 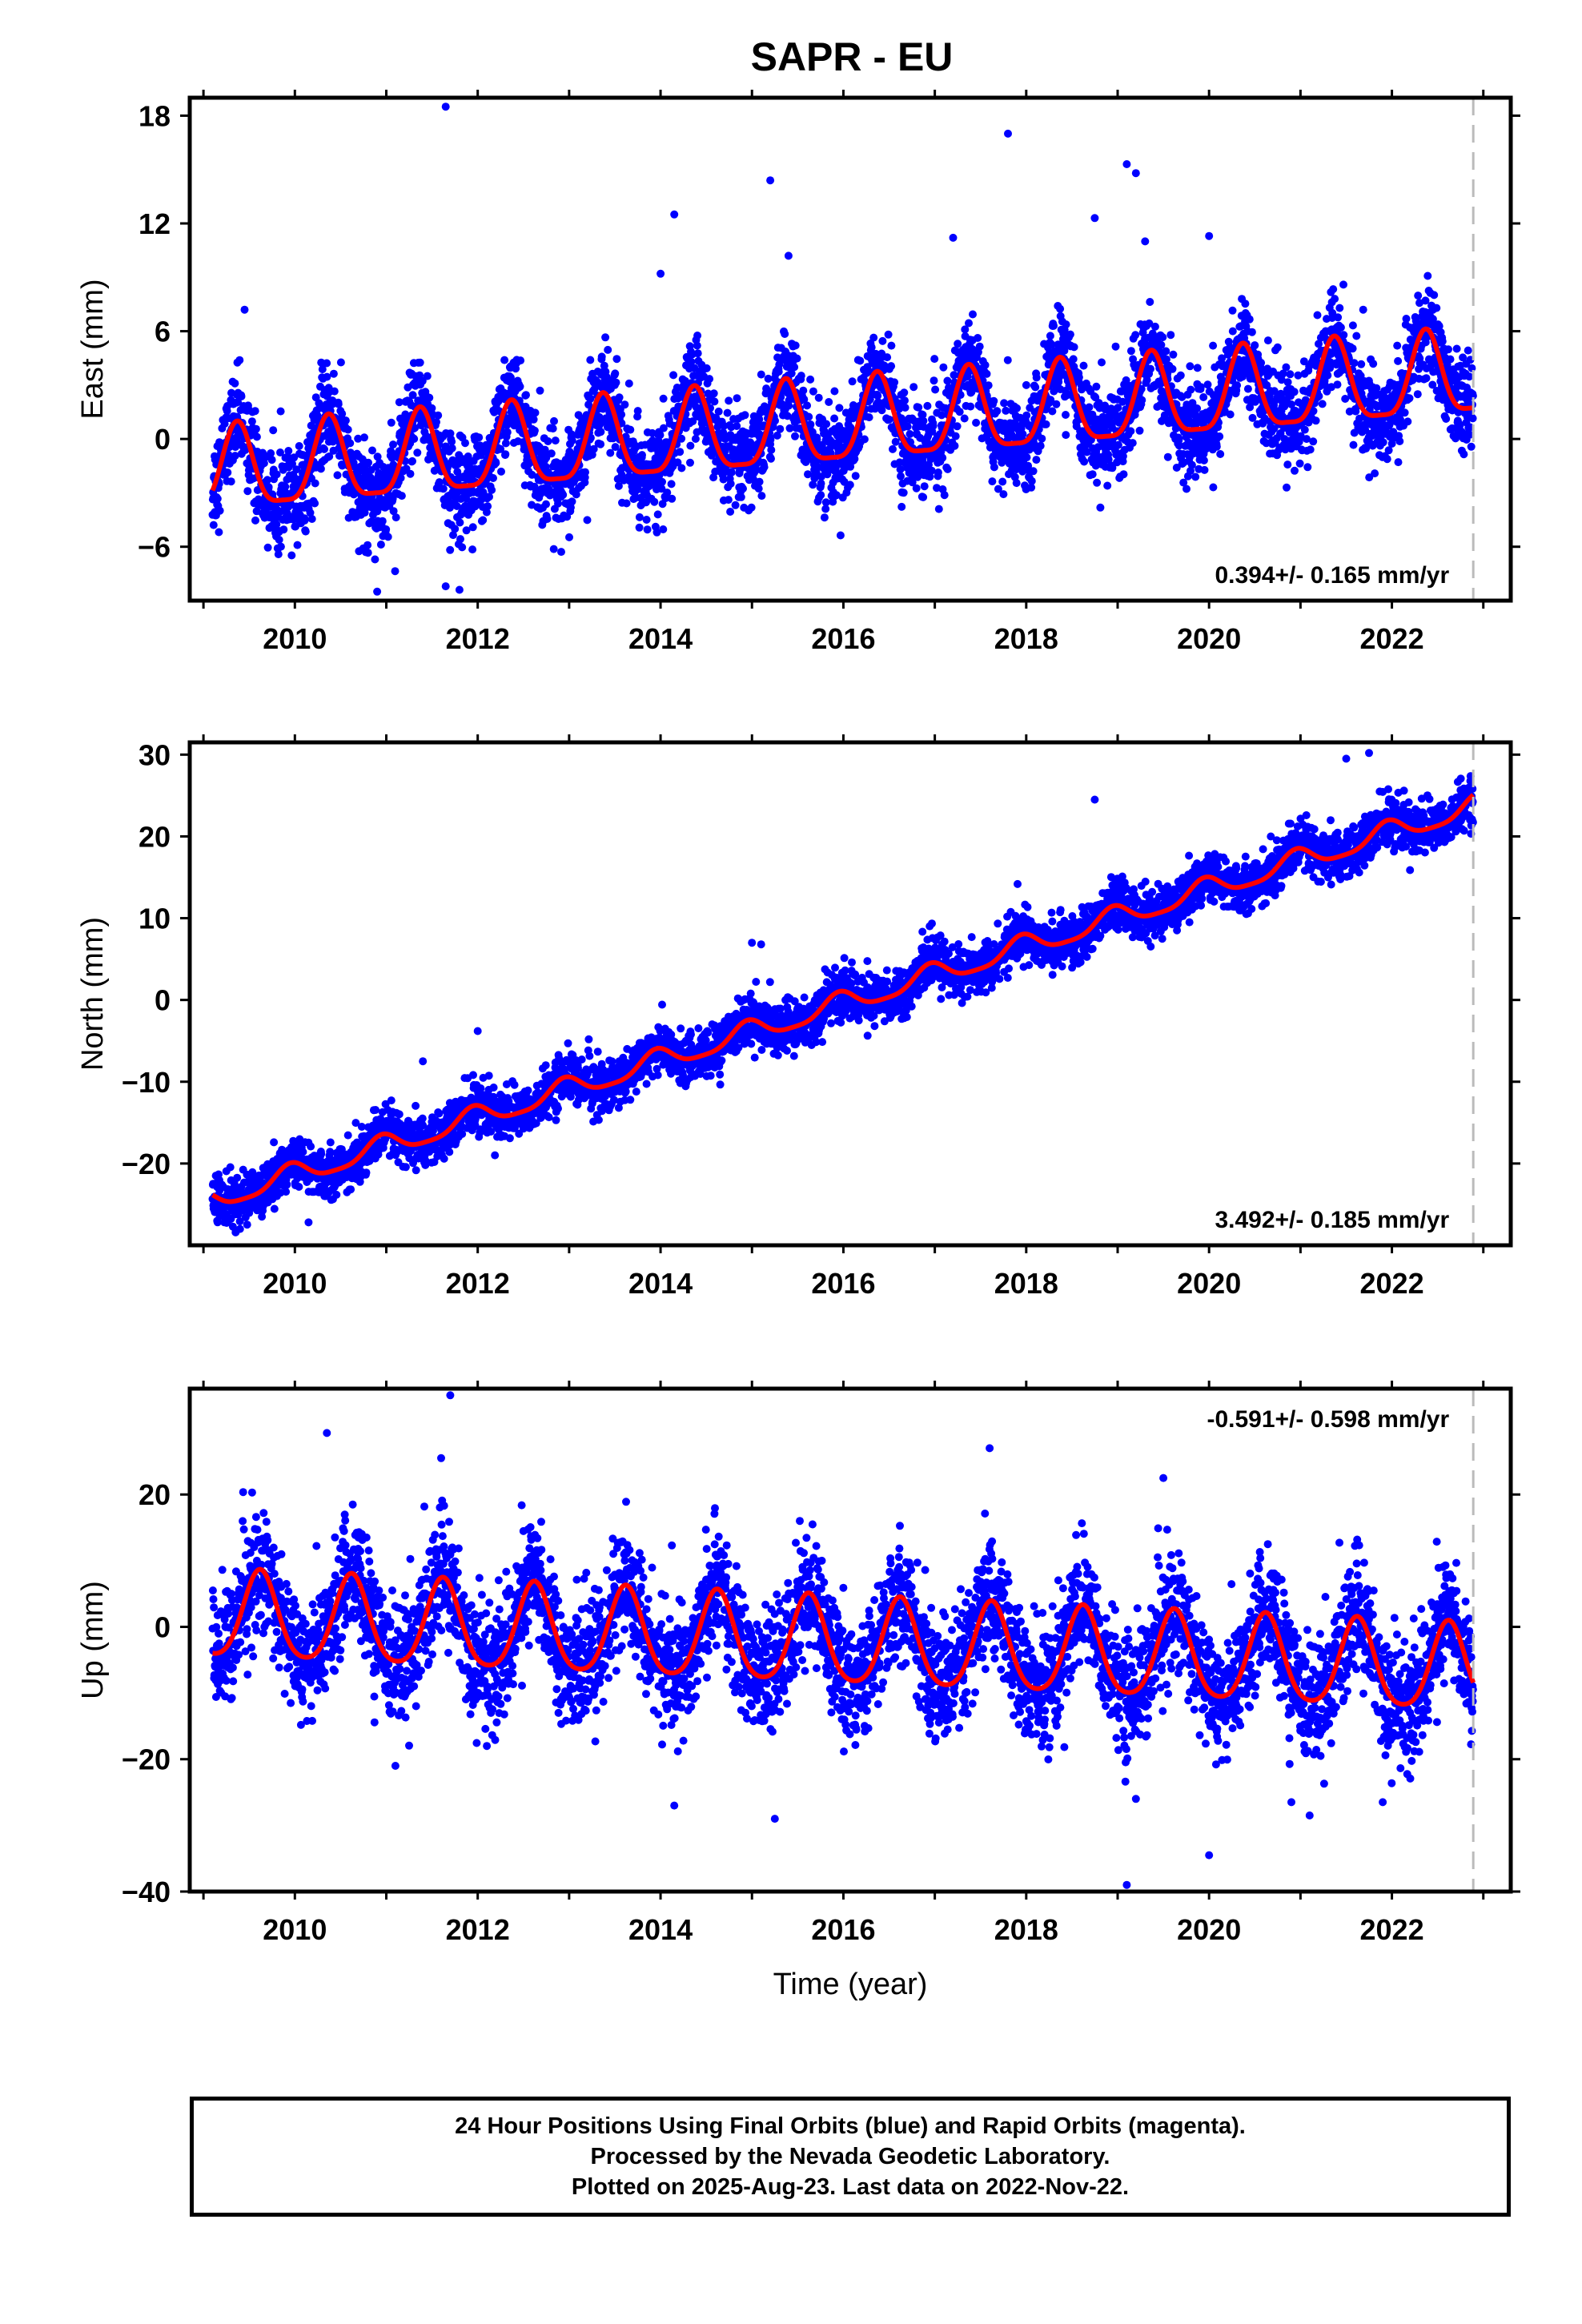 What do you see at coordinates (843, 638) in the screenshot?
I see `x-tick-label: 2016` at bounding box center [843, 638].